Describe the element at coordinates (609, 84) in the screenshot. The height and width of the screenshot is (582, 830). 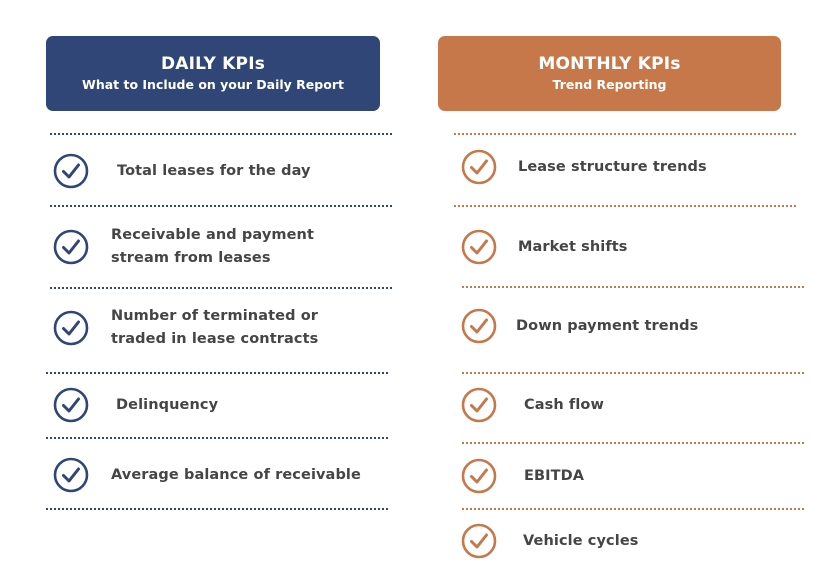
I see `monthly-kpis-subtitle: Trend Reporting` at that location.